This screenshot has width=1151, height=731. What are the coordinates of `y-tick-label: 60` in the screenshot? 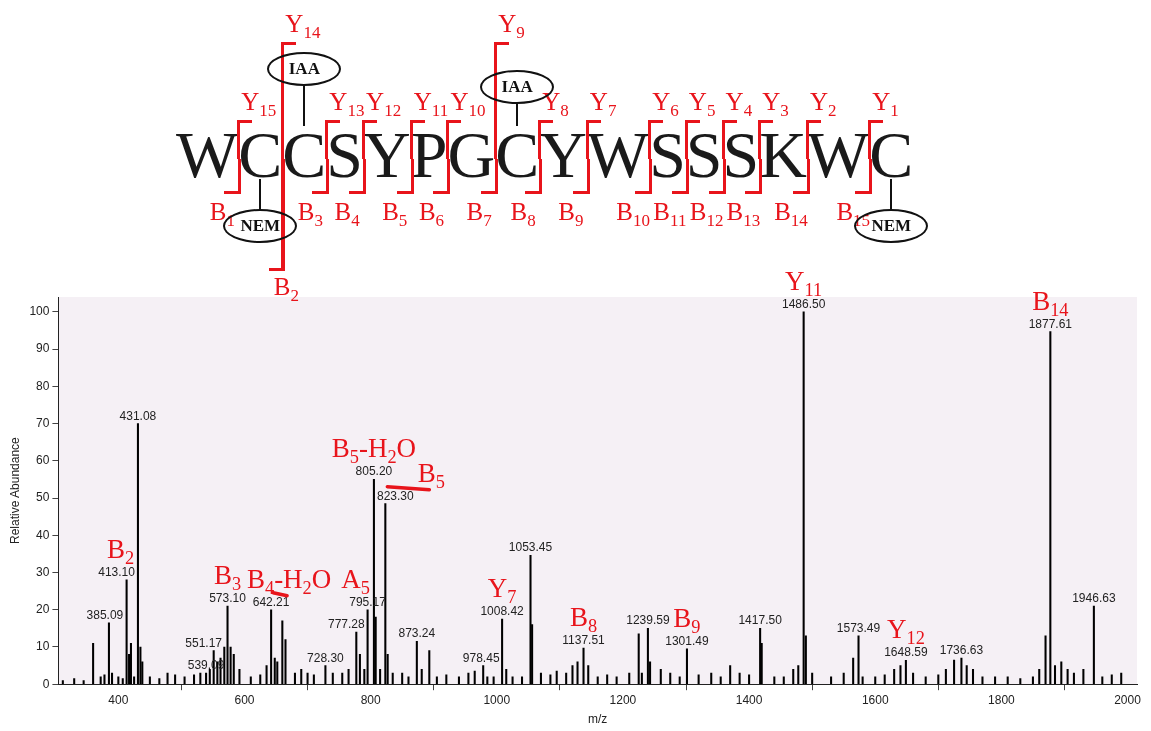 It's located at (43, 460).